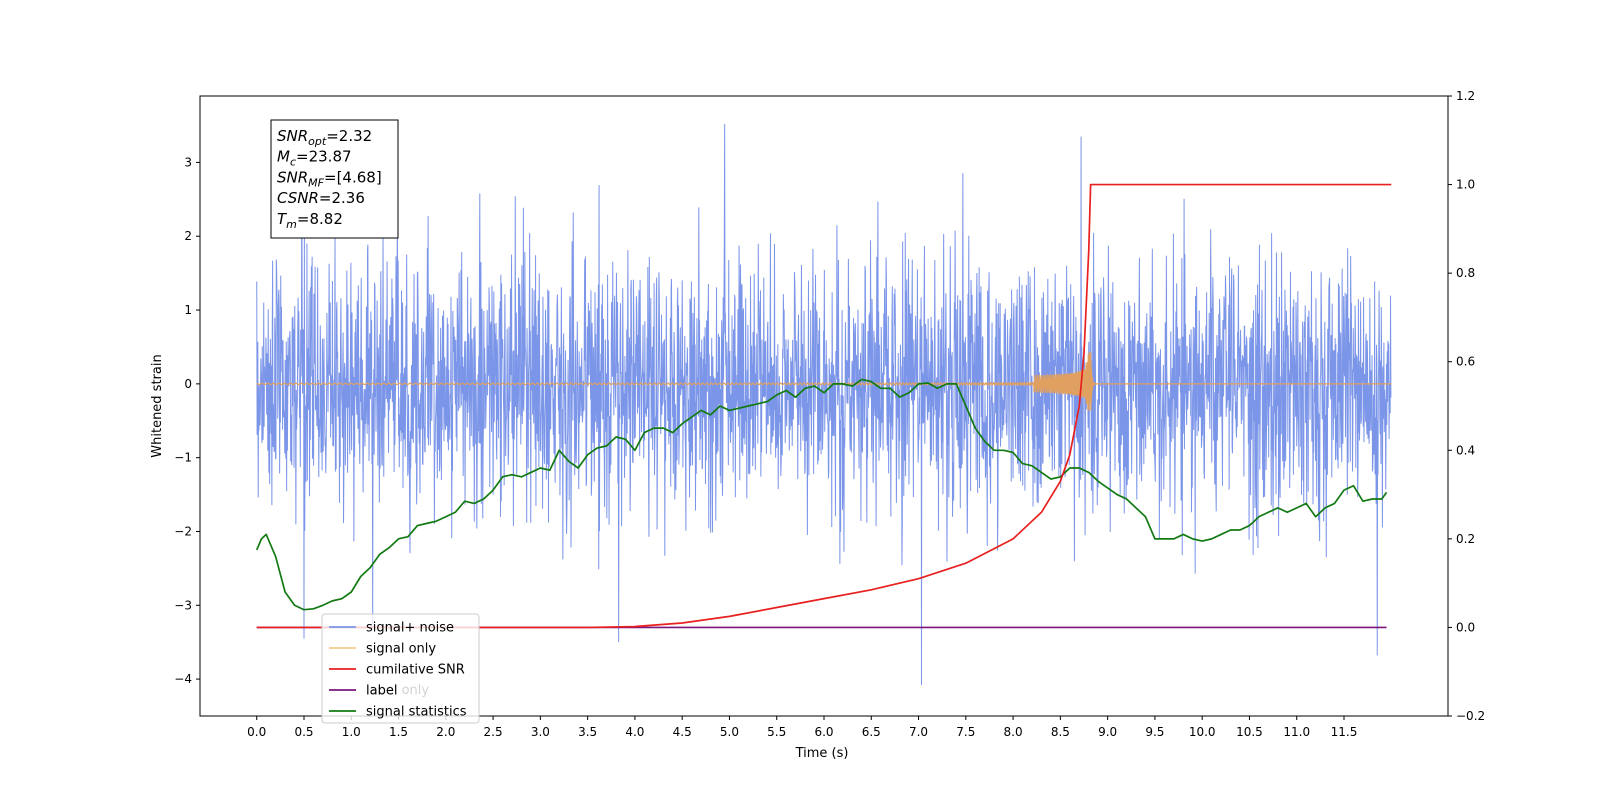 The width and height of the screenshot is (1600, 804). Describe the element at coordinates (397, 690) in the screenshot. I see `legend-hidden-text: label only` at that location.